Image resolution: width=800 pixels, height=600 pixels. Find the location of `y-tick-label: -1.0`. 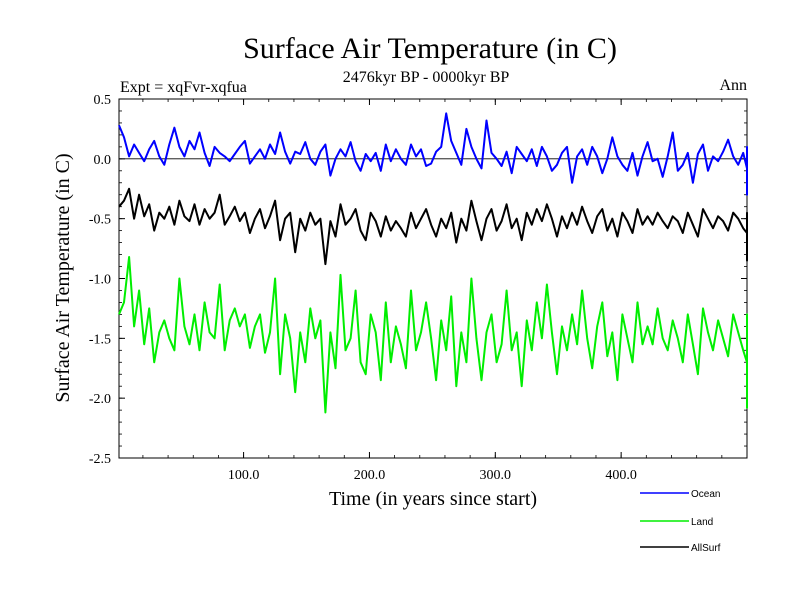

y-tick-label: -1.0 is located at coordinates (100, 280).